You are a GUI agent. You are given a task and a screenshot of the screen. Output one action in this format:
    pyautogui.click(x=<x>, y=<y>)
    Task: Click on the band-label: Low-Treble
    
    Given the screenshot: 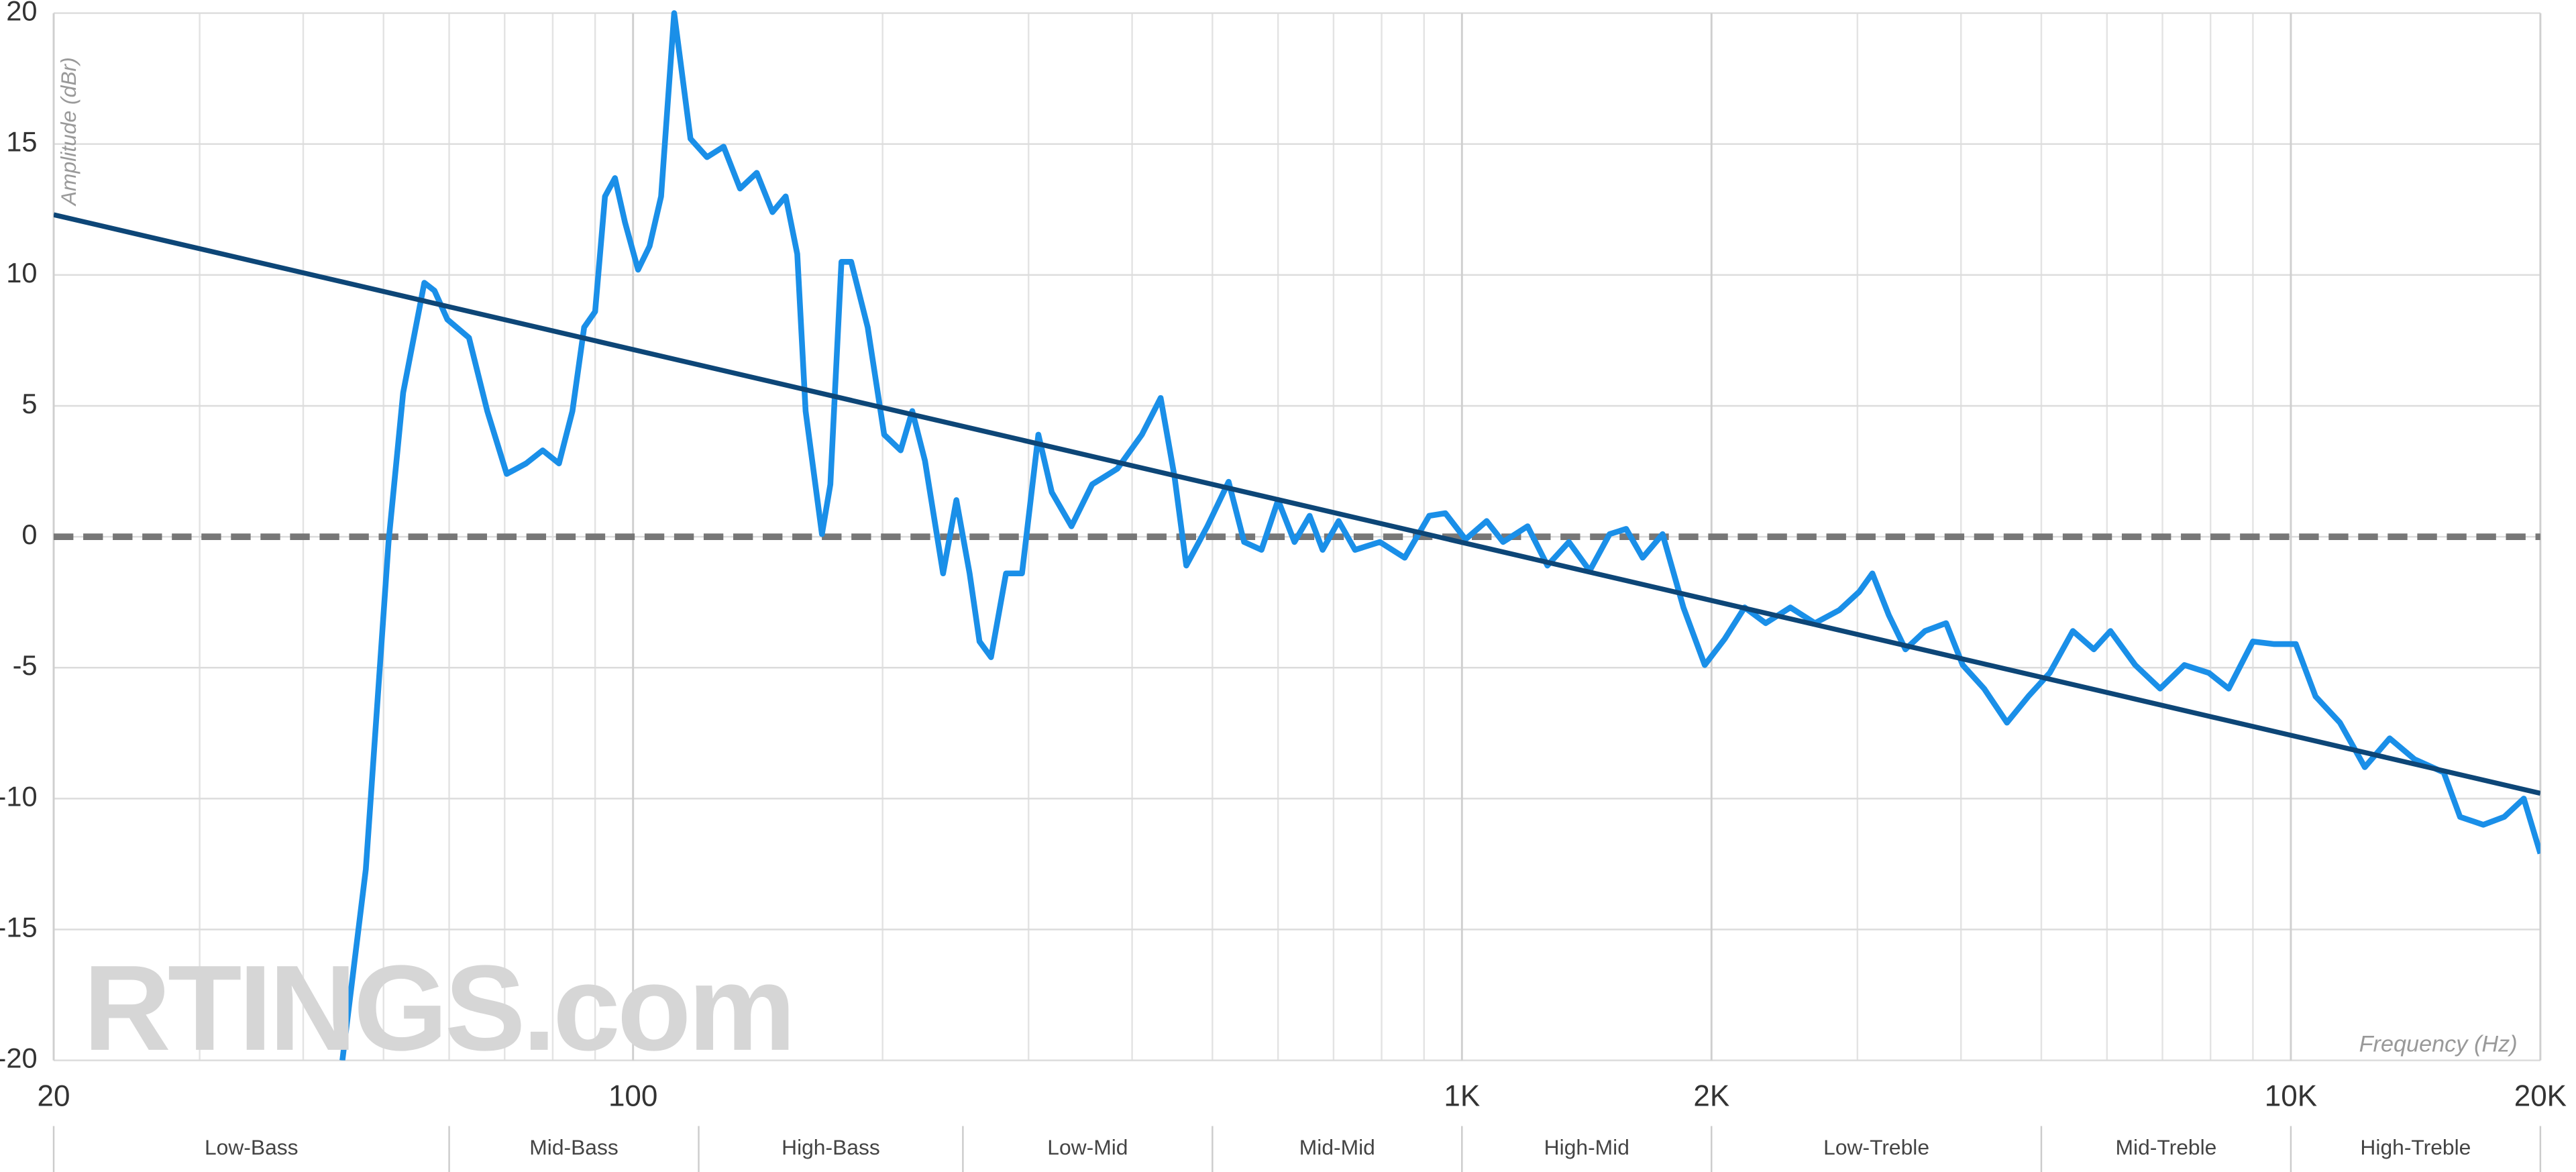 What is the action you would take?
    pyautogui.click(x=1876, y=1147)
    